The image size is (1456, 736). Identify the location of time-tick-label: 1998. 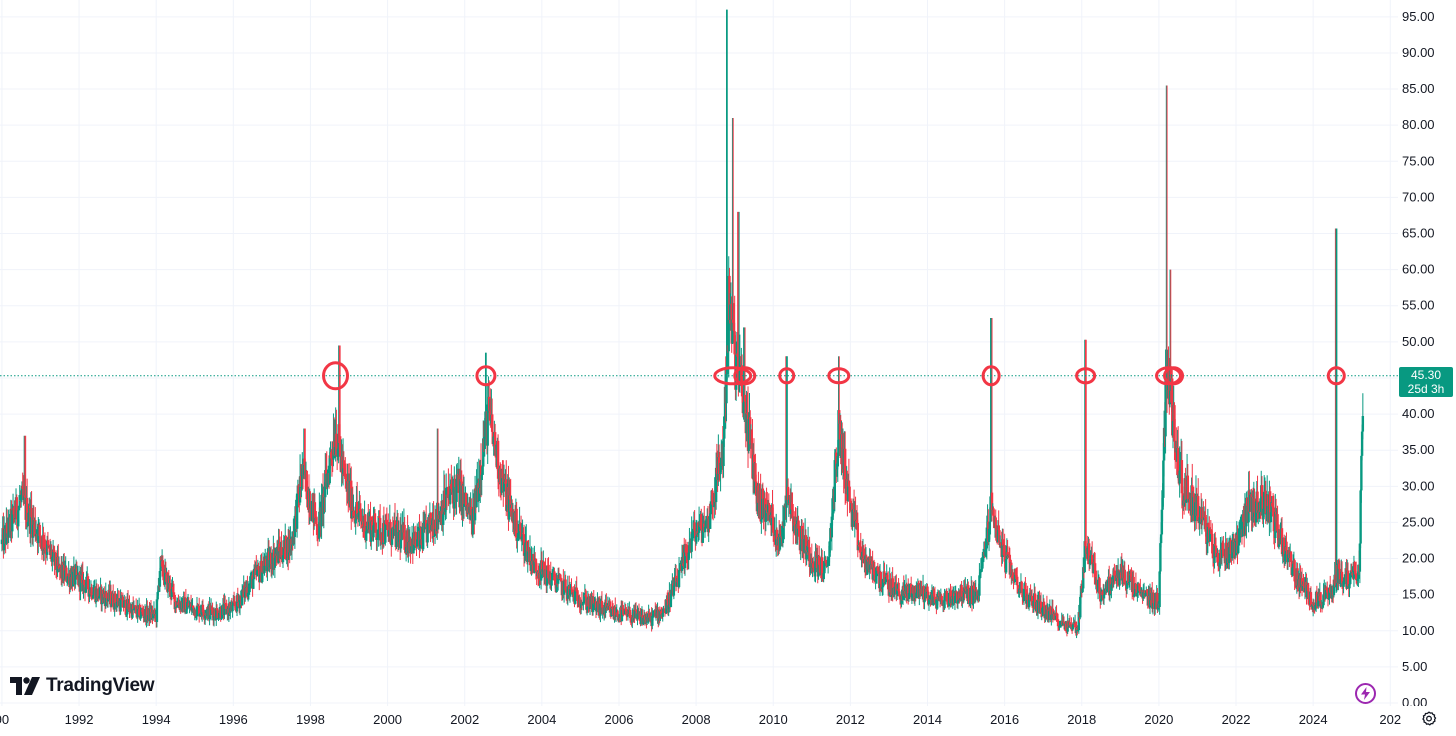
(310, 719).